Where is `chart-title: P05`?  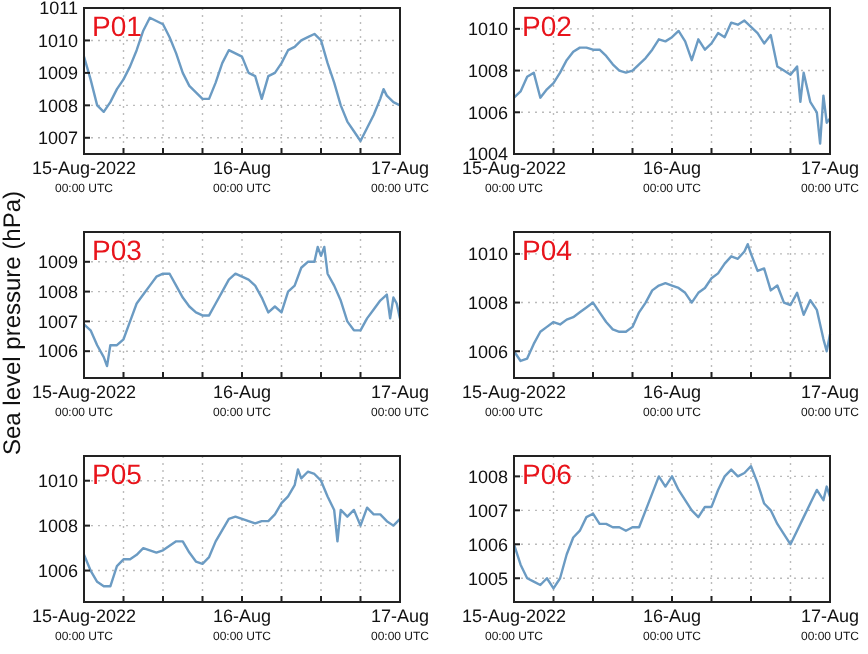 chart-title: P05 is located at coordinates (117, 474).